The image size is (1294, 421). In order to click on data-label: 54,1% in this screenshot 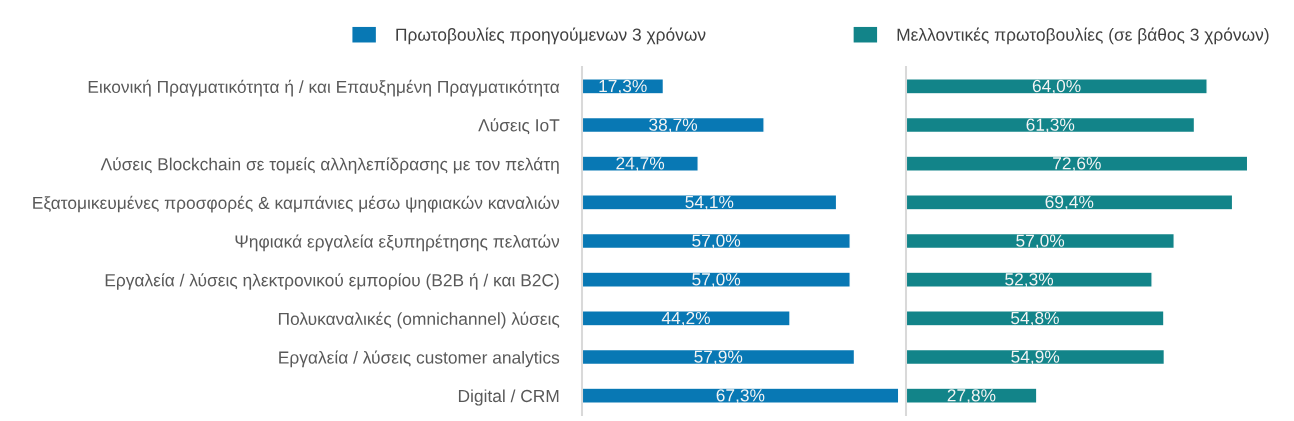, I will do `click(709, 203)`.